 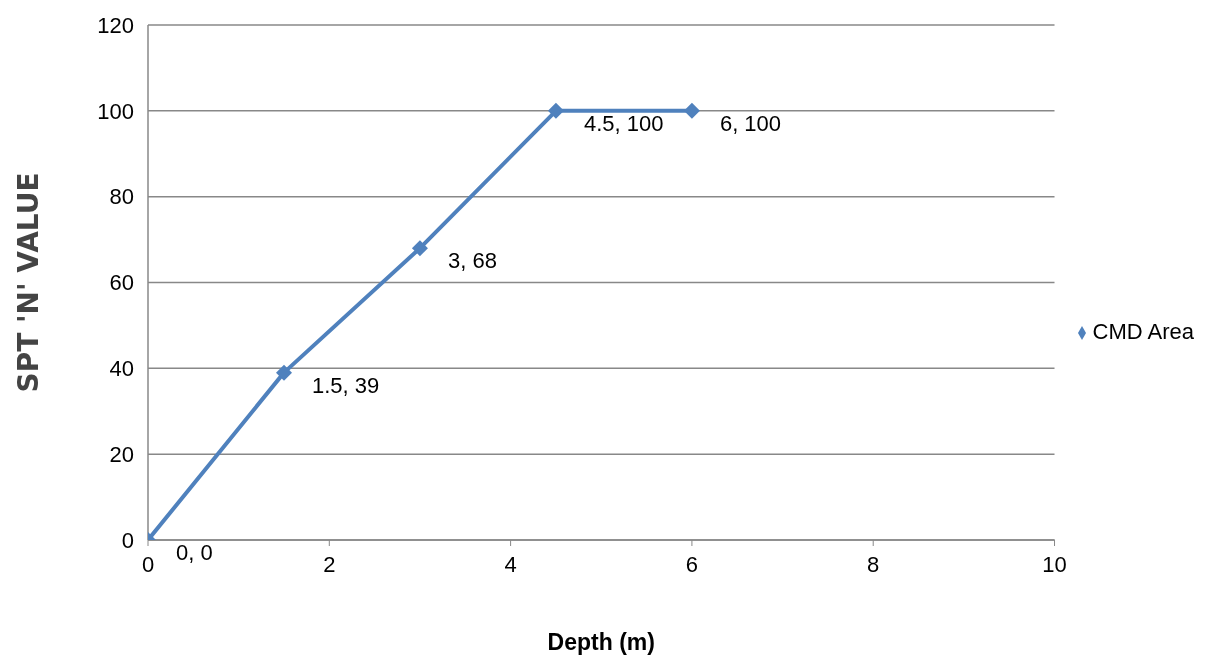 I want to click on x-axis-title: Depth (m), so click(x=601, y=642).